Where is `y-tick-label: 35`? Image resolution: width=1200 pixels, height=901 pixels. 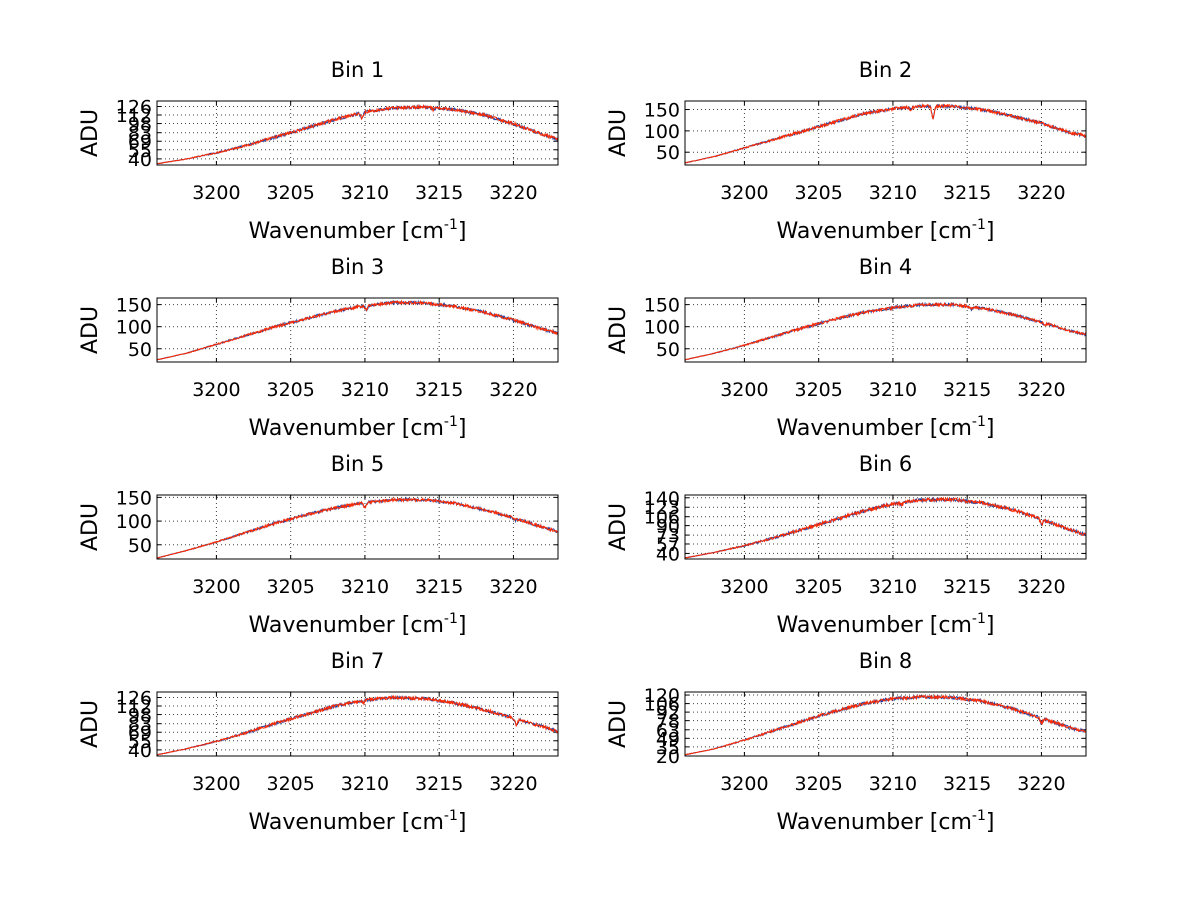
y-tick-label: 35 is located at coordinates (668, 748).